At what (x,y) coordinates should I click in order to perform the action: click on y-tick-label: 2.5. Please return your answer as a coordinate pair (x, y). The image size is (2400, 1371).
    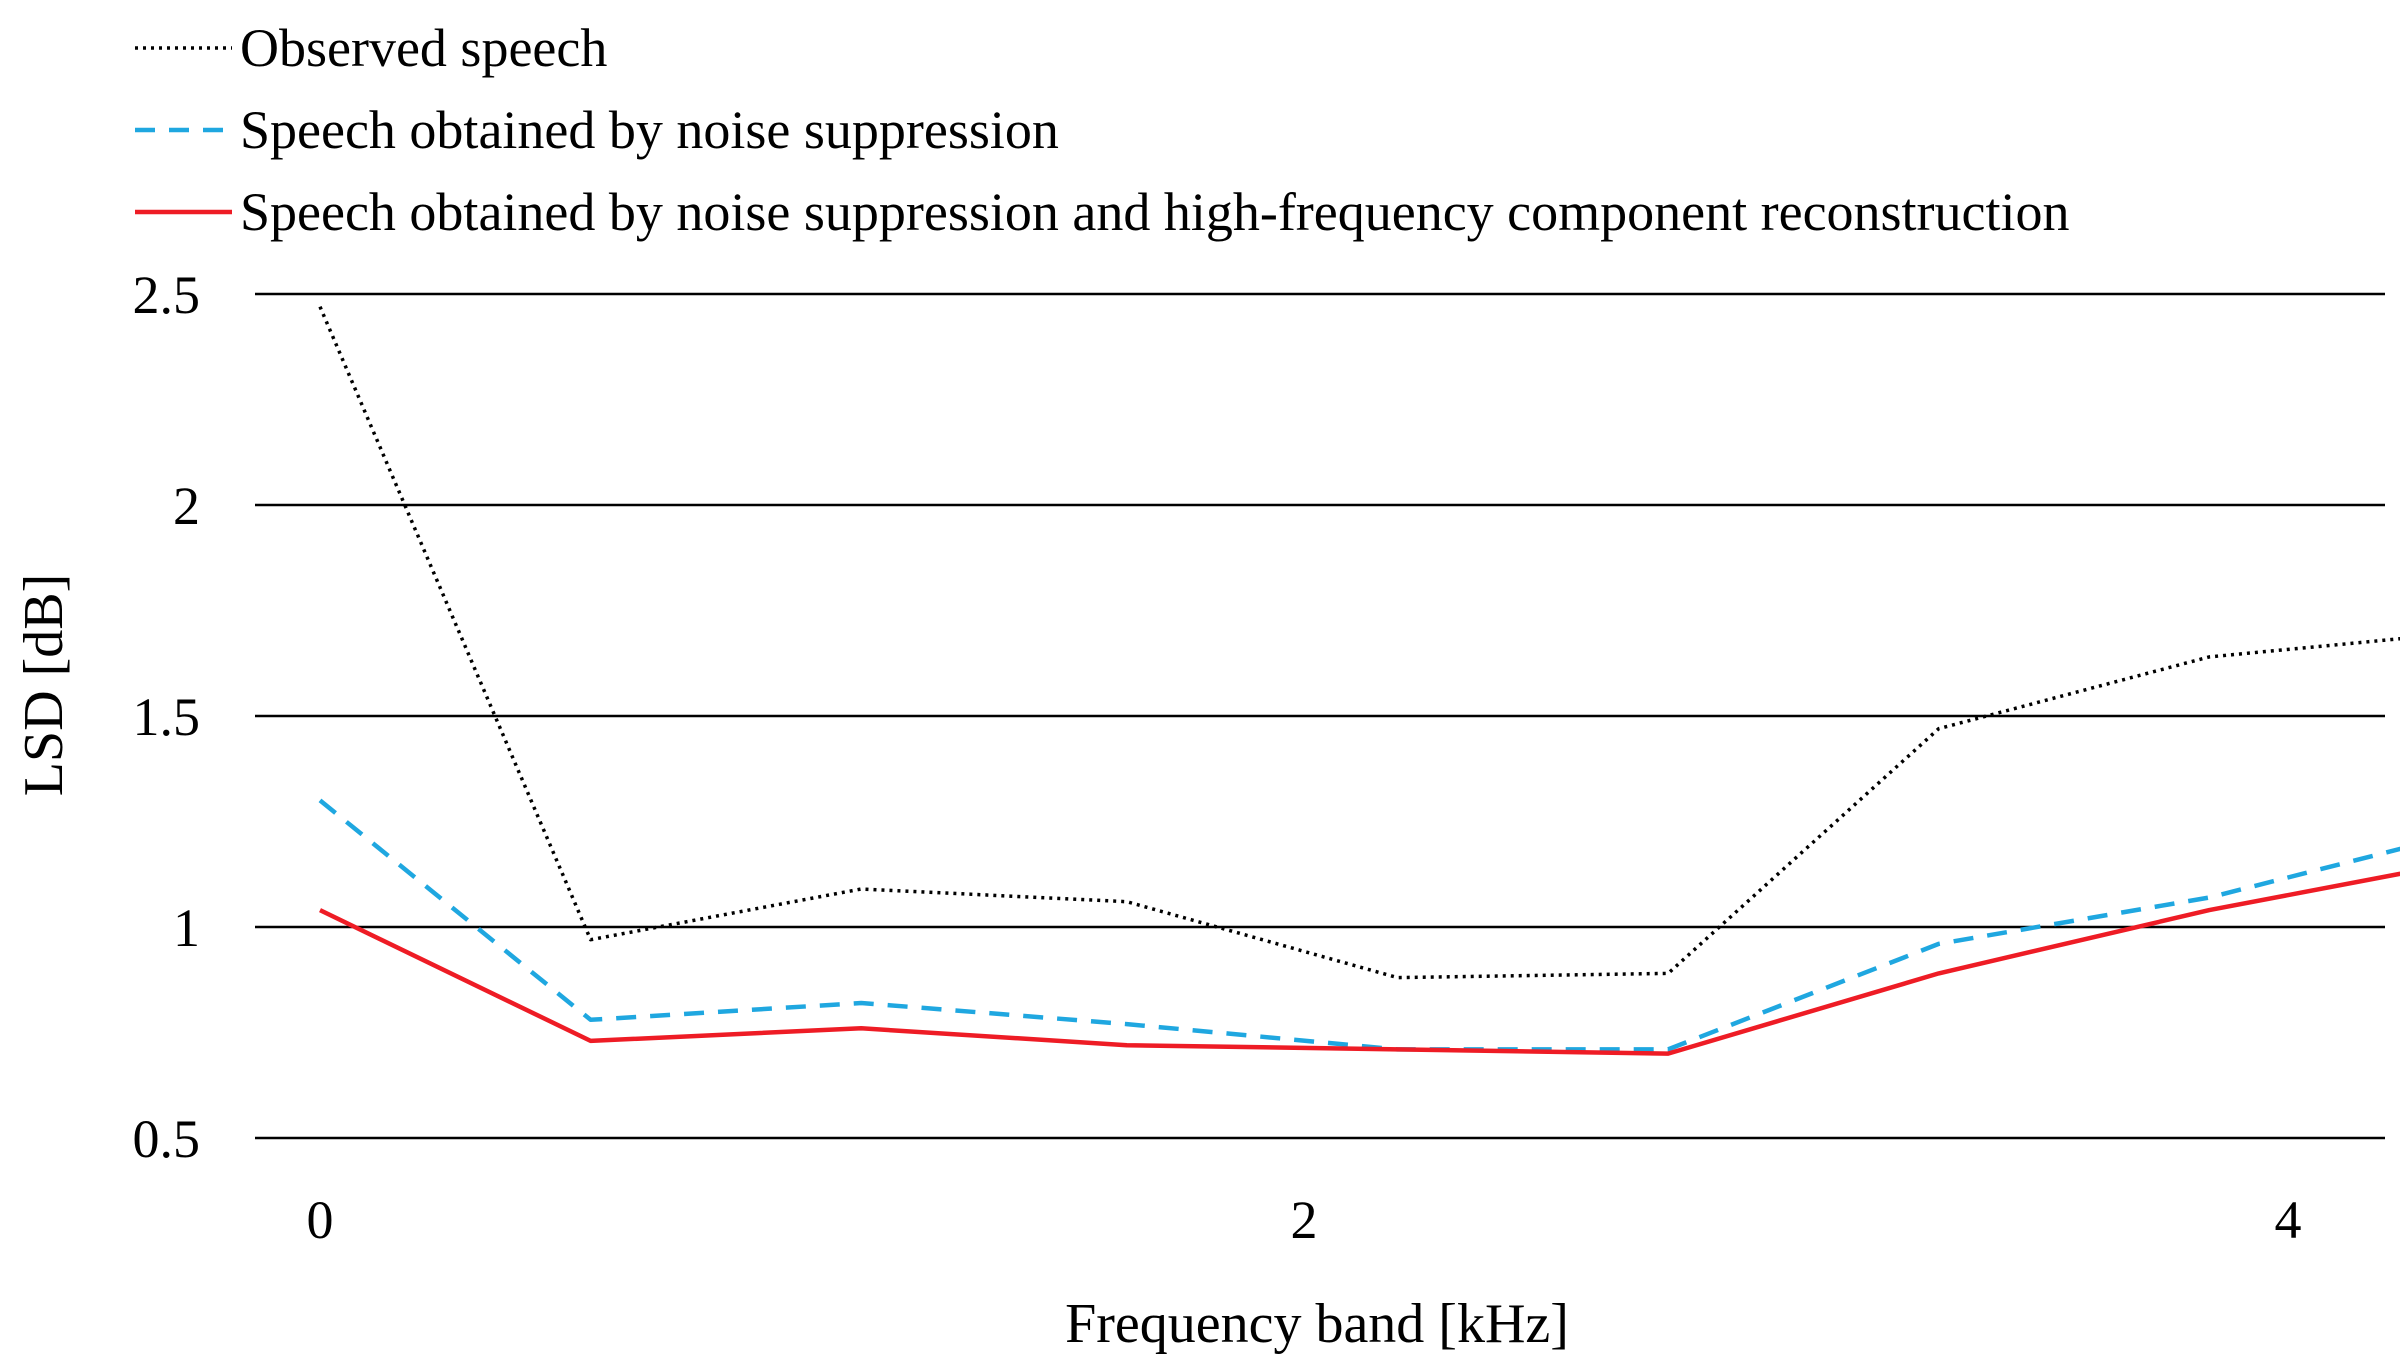
    Looking at the image, I should click on (167, 295).